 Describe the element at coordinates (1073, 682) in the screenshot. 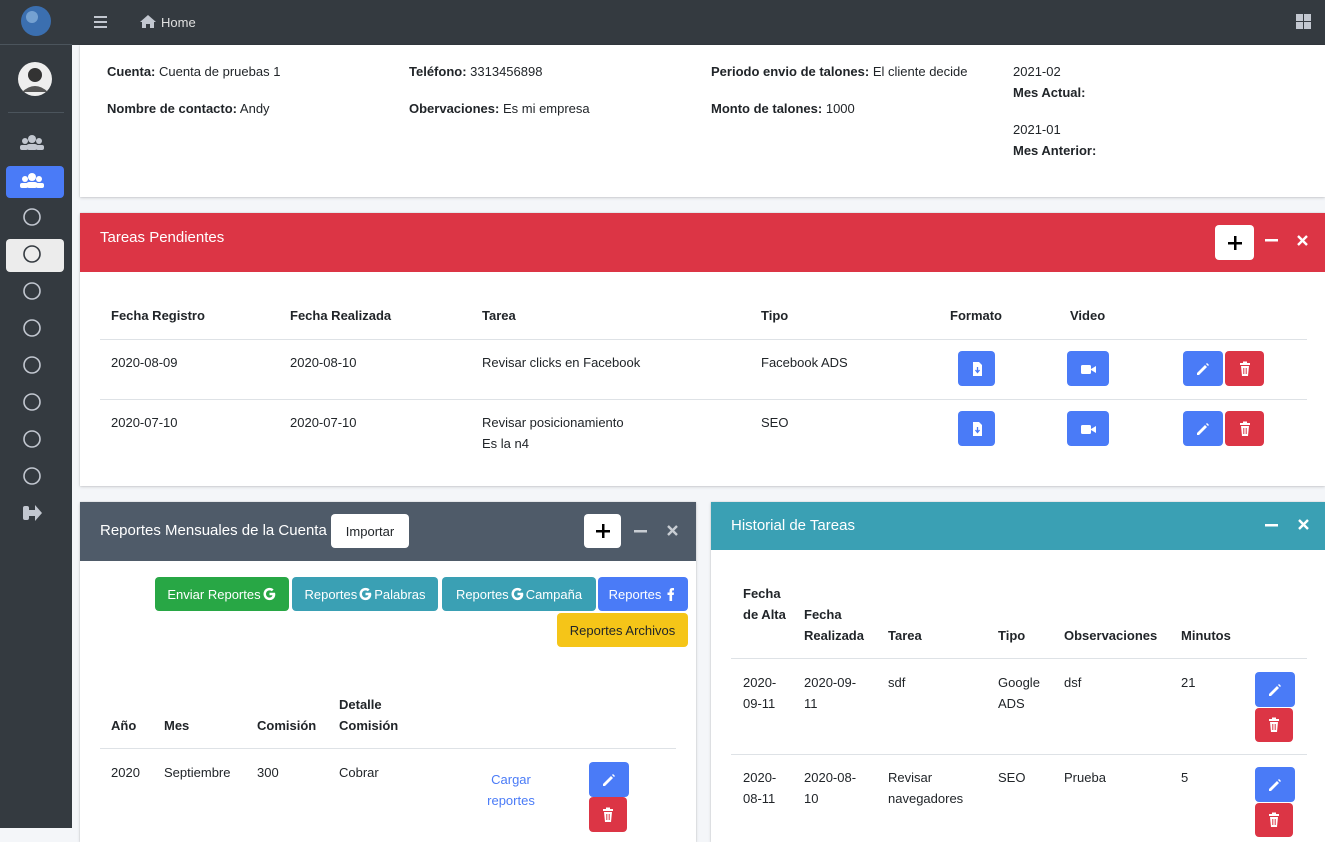

I see `cell: dsf` at that location.